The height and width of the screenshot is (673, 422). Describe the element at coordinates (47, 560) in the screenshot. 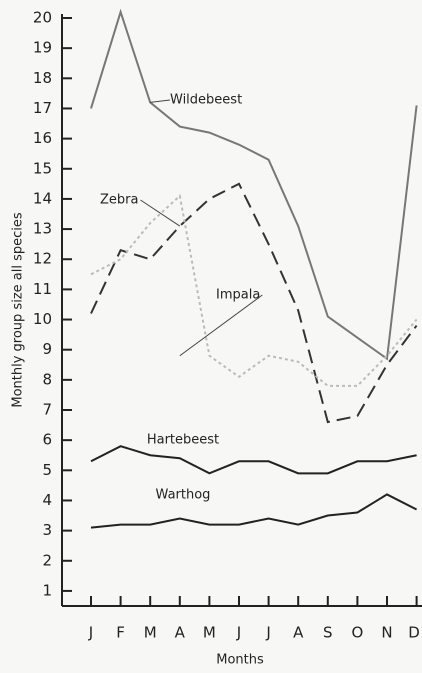

I see `y-tick-label: 2` at that location.